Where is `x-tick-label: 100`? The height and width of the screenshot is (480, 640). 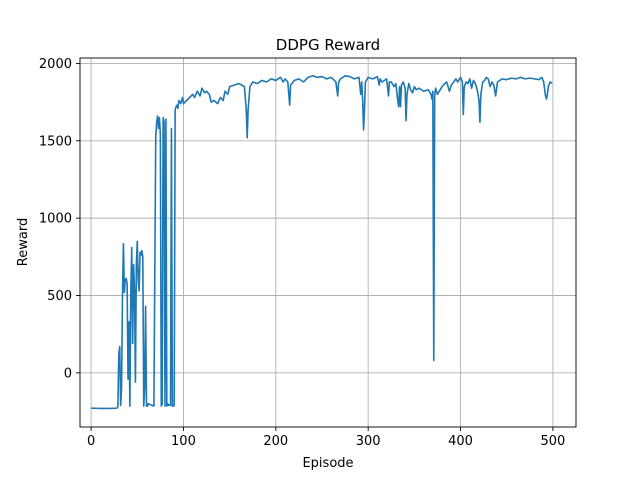
x-tick-label: 100 is located at coordinates (183, 441).